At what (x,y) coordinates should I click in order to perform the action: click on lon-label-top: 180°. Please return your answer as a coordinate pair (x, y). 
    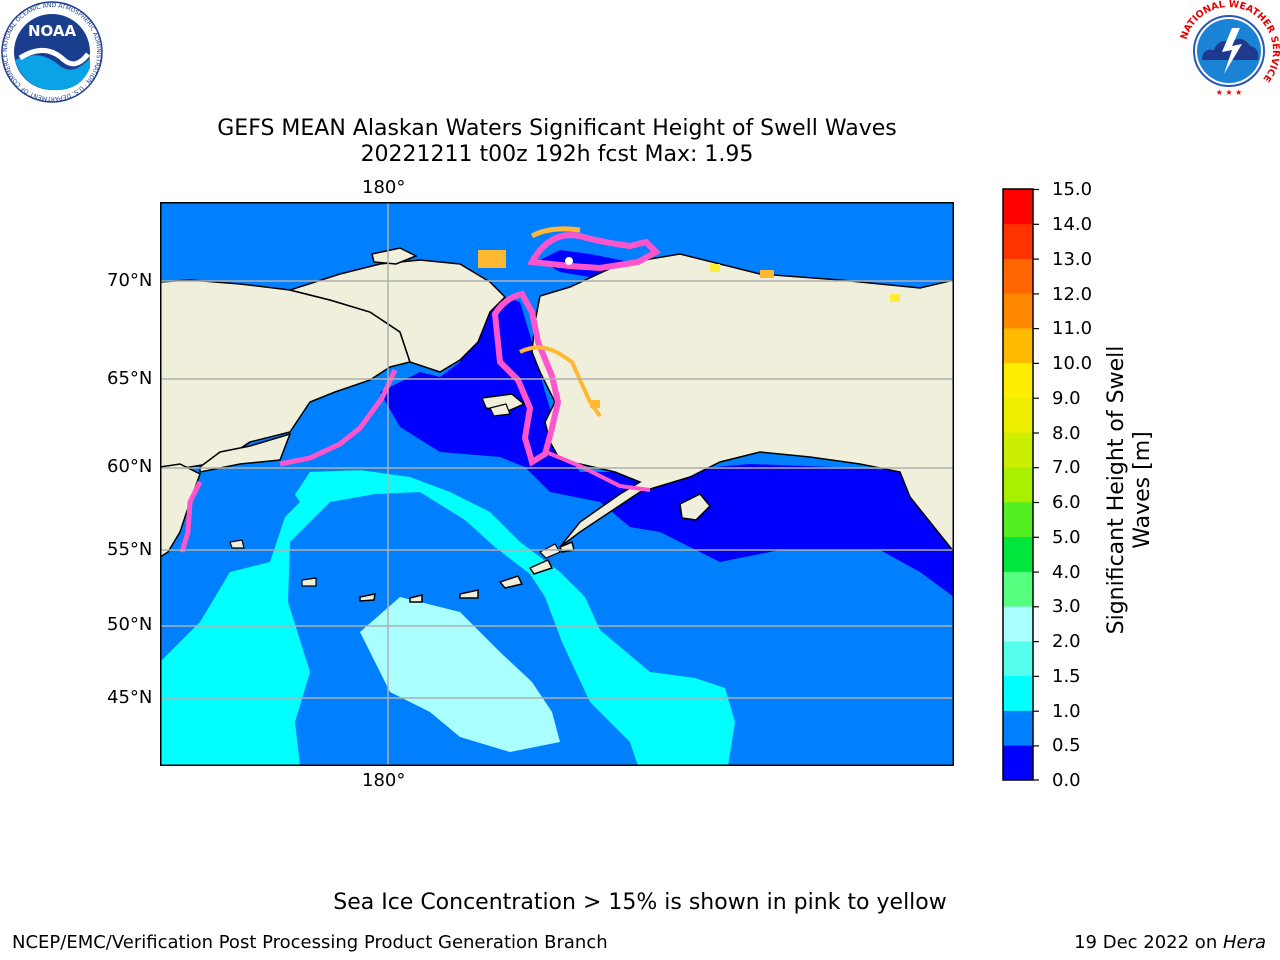
    Looking at the image, I should click on (384, 187).